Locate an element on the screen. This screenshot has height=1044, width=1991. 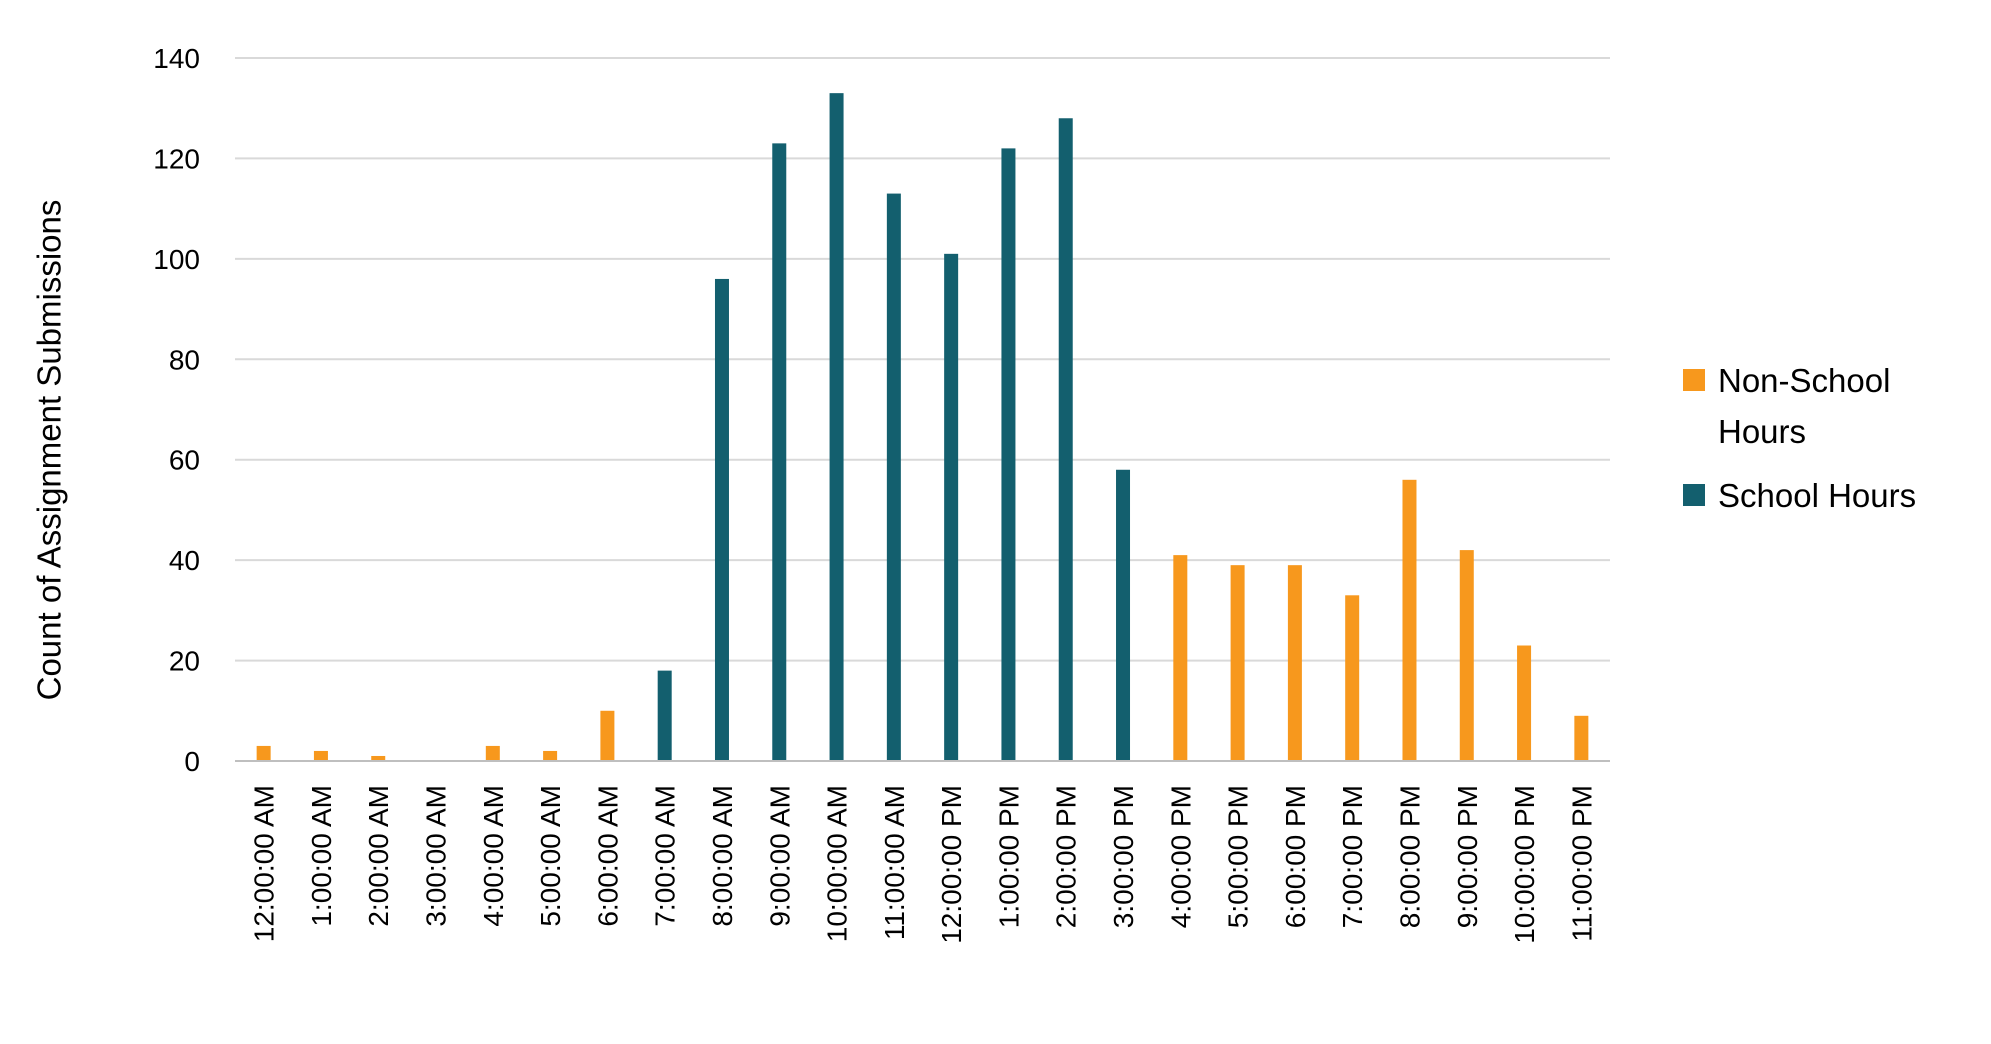
x-tick-label: 2:00:00 PM is located at coordinates (1066, 856).